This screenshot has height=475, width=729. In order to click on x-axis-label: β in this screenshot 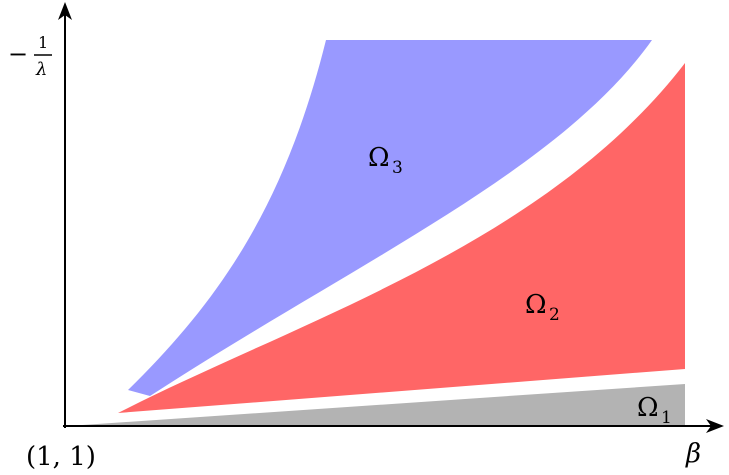, I will do `click(693, 454)`.